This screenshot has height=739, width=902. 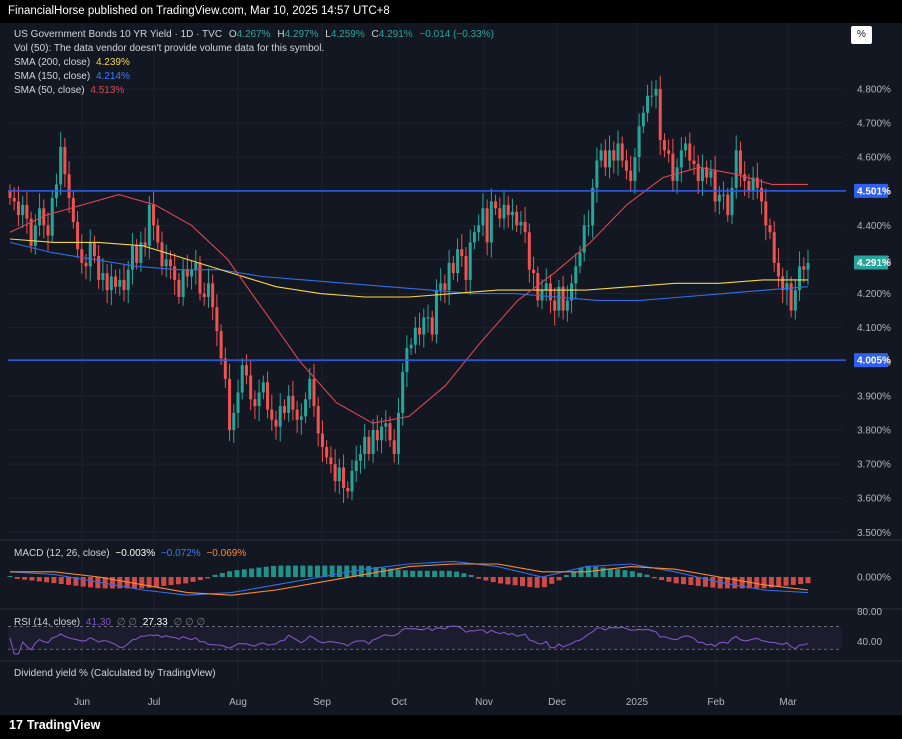 What do you see at coordinates (637, 702) in the screenshot?
I see `x-tick-label: 2025` at bounding box center [637, 702].